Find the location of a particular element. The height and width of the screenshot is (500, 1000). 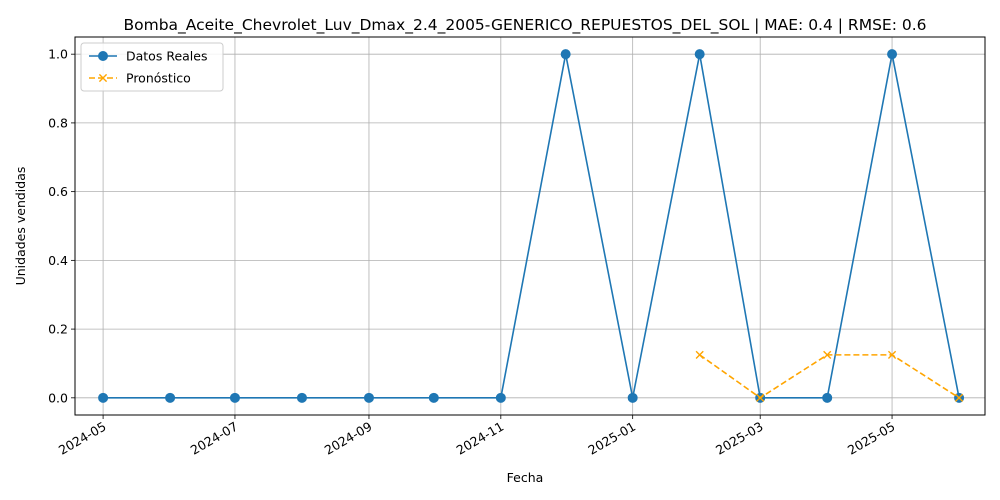

y-tick-label: 0.0 is located at coordinates (58, 397).